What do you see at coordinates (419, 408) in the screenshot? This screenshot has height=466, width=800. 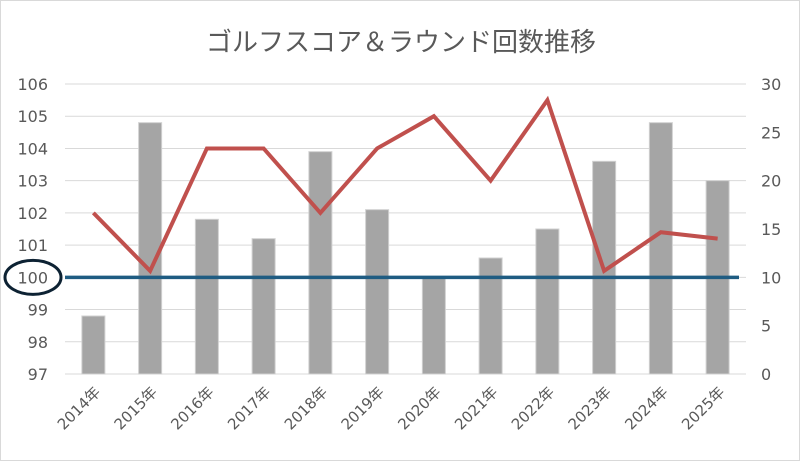 I see `x-tick-label: 2020年` at bounding box center [419, 408].